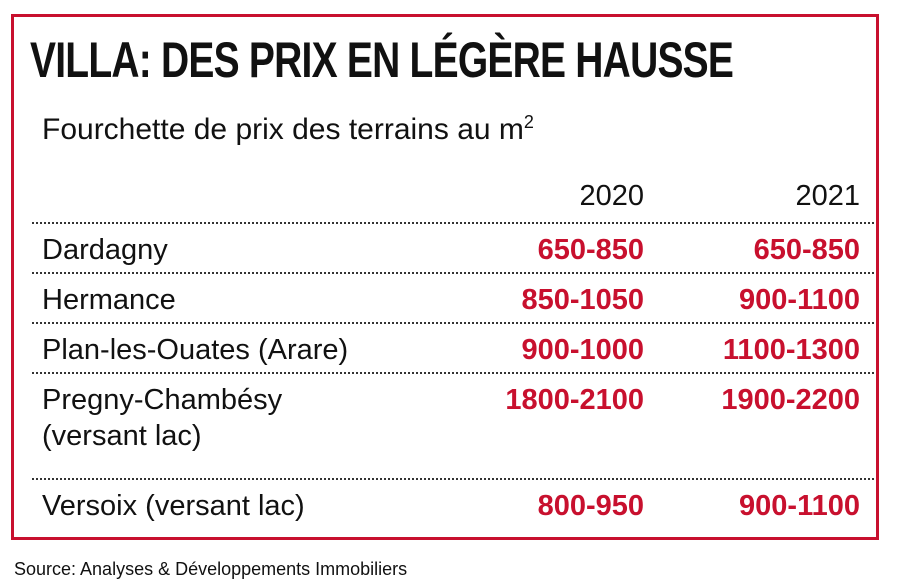 Image resolution: width=910 pixels, height=586 pixels. Describe the element at coordinates (195, 350) in the screenshot. I see `row-label: Plan-les-Ouates (Arare)` at that location.